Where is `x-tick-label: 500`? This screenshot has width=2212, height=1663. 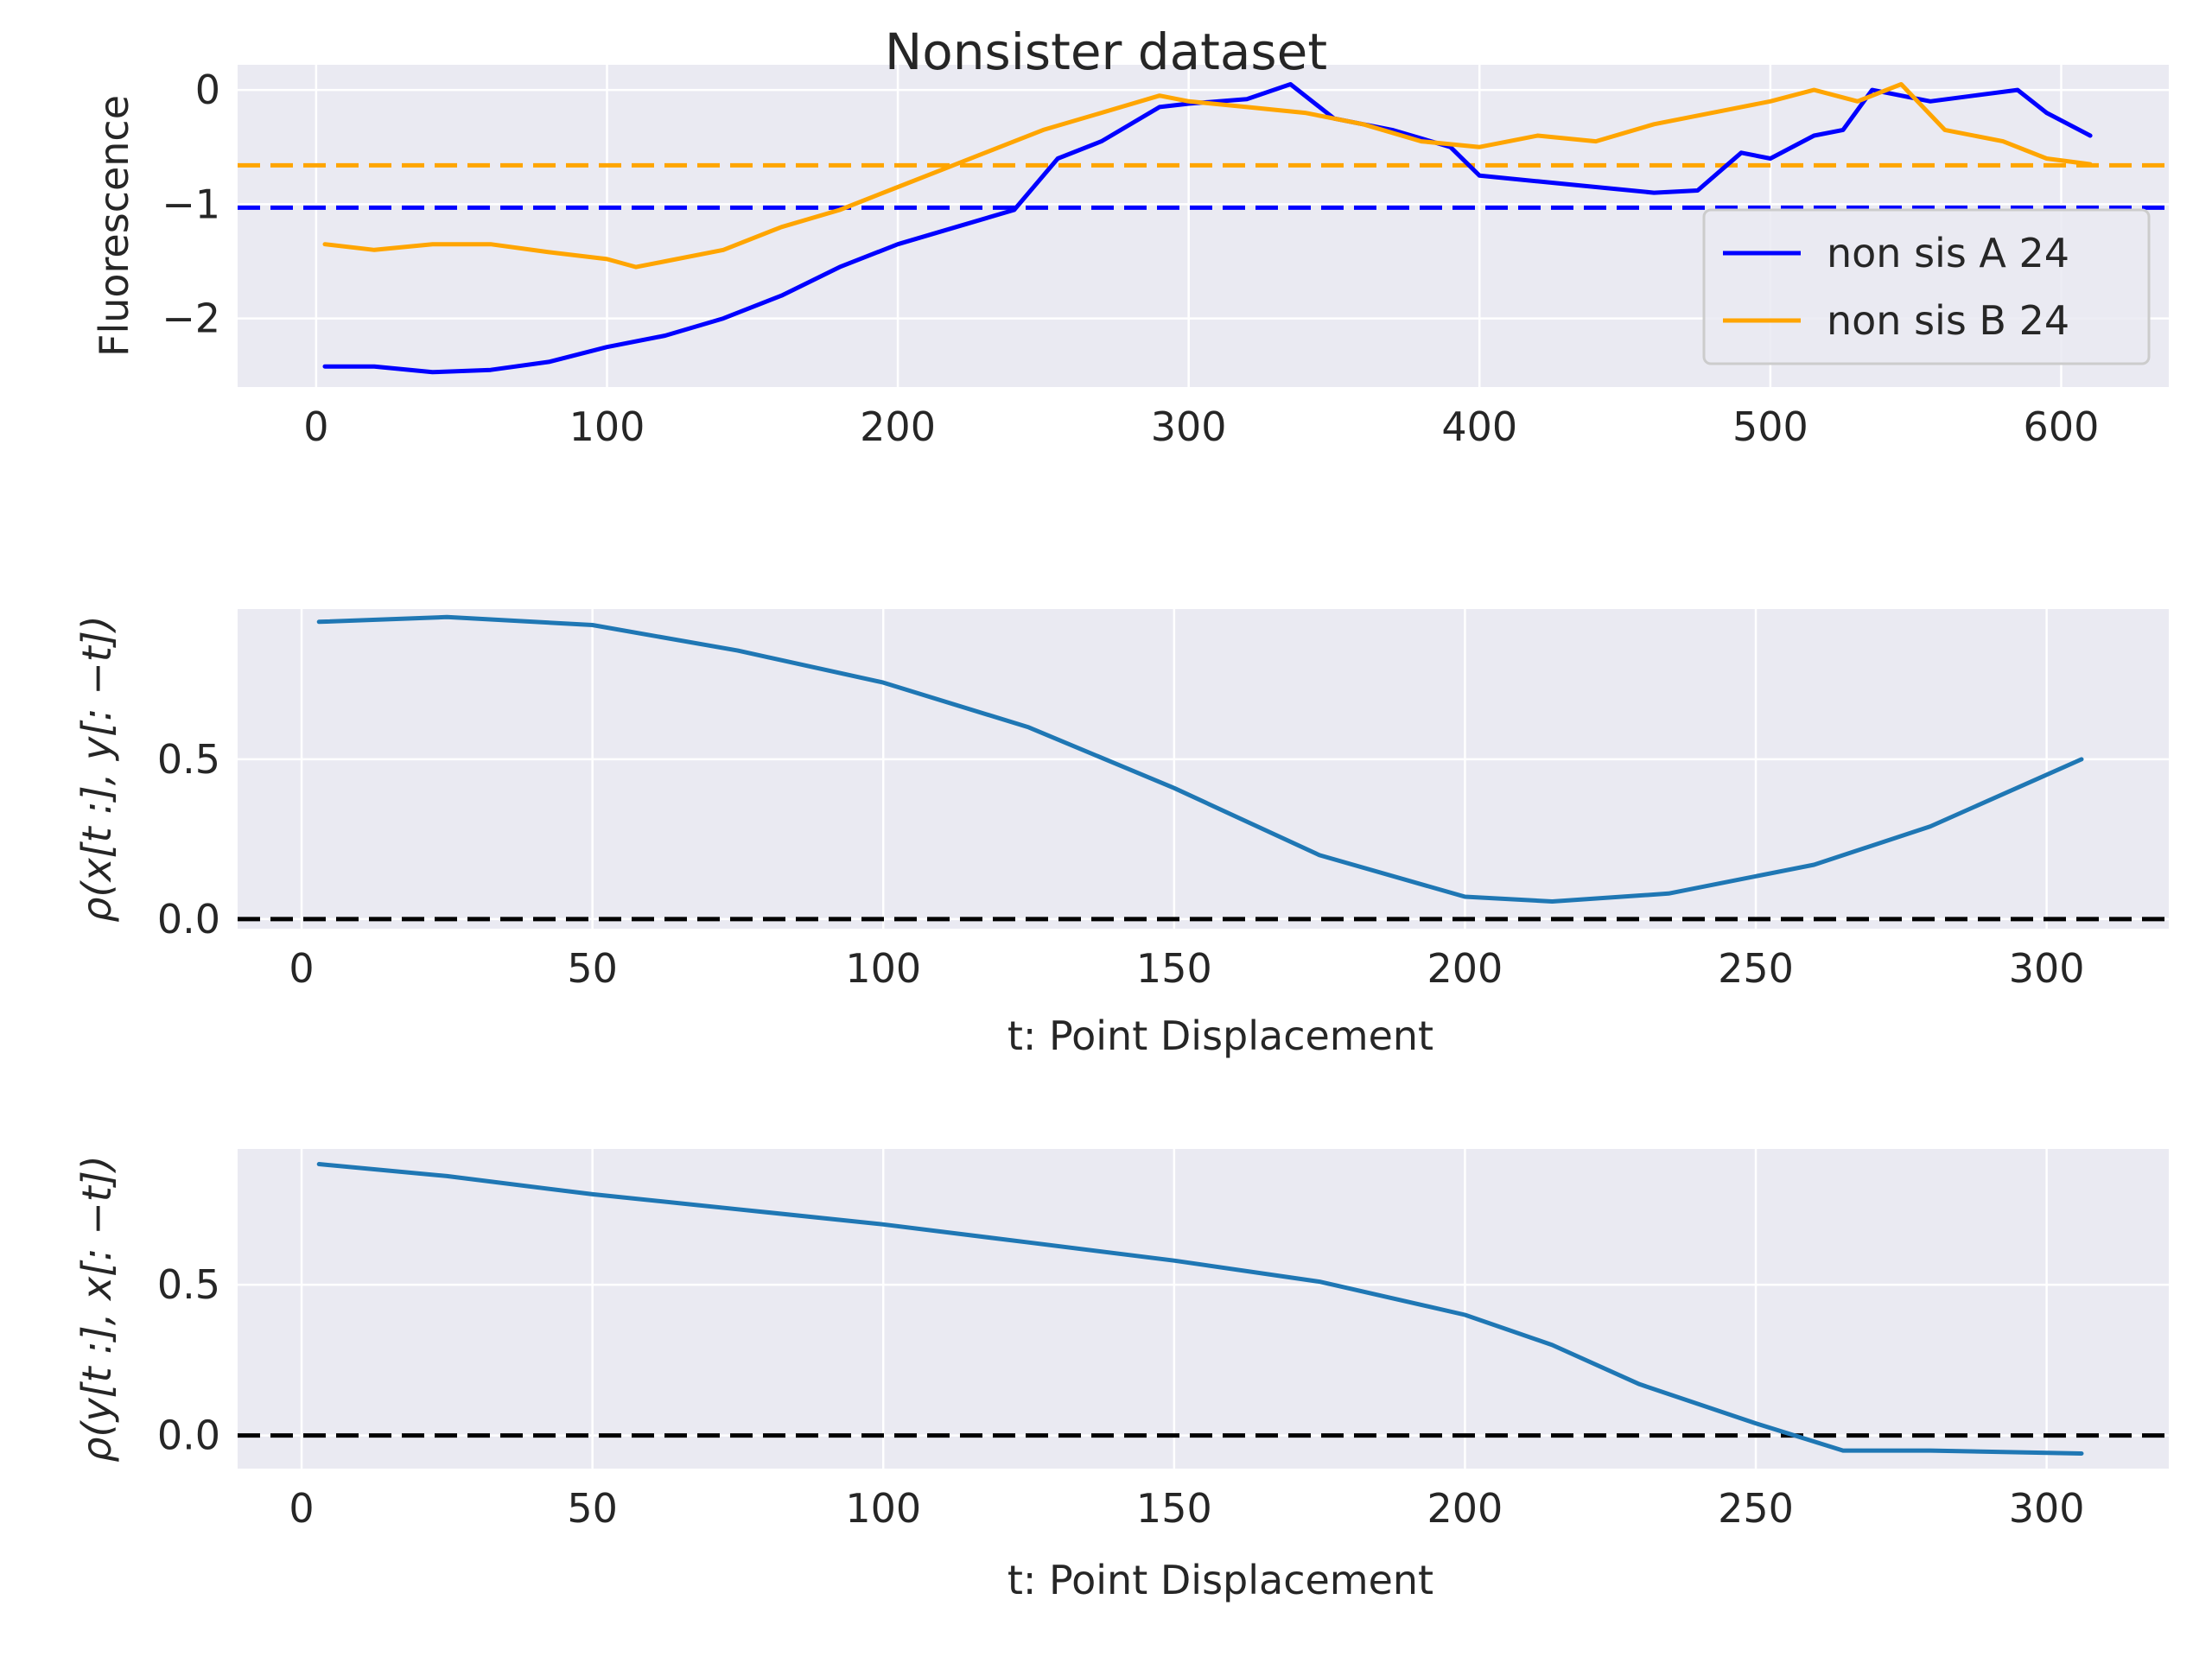 x-tick-label: 500 is located at coordinates (1770, 426).